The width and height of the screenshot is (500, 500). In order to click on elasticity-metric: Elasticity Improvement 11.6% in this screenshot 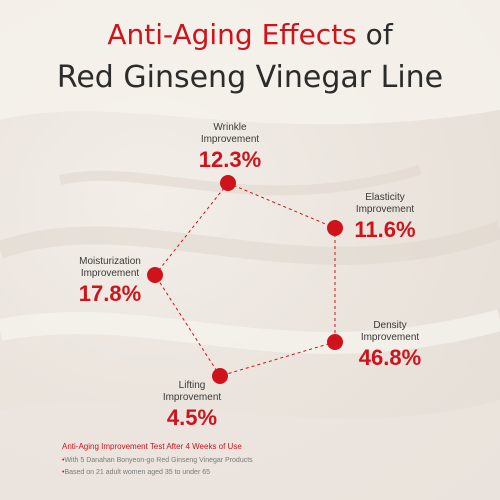, I will do `click(385, 217)`.